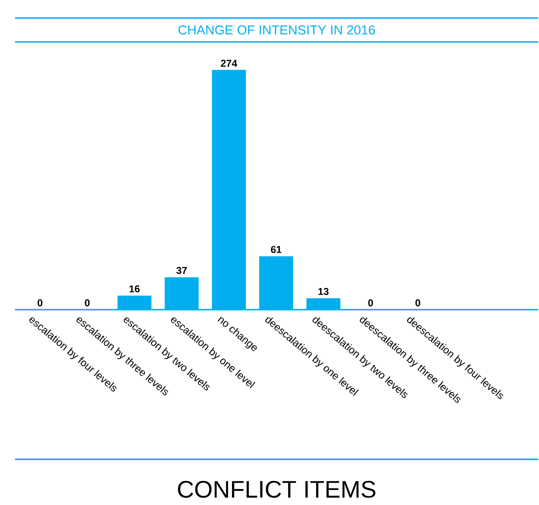 Image resolution: width=539 pixels, height=505 pixels. I want to click on x-axis-title: CONFLICT ITEMS, so click(277, 489).